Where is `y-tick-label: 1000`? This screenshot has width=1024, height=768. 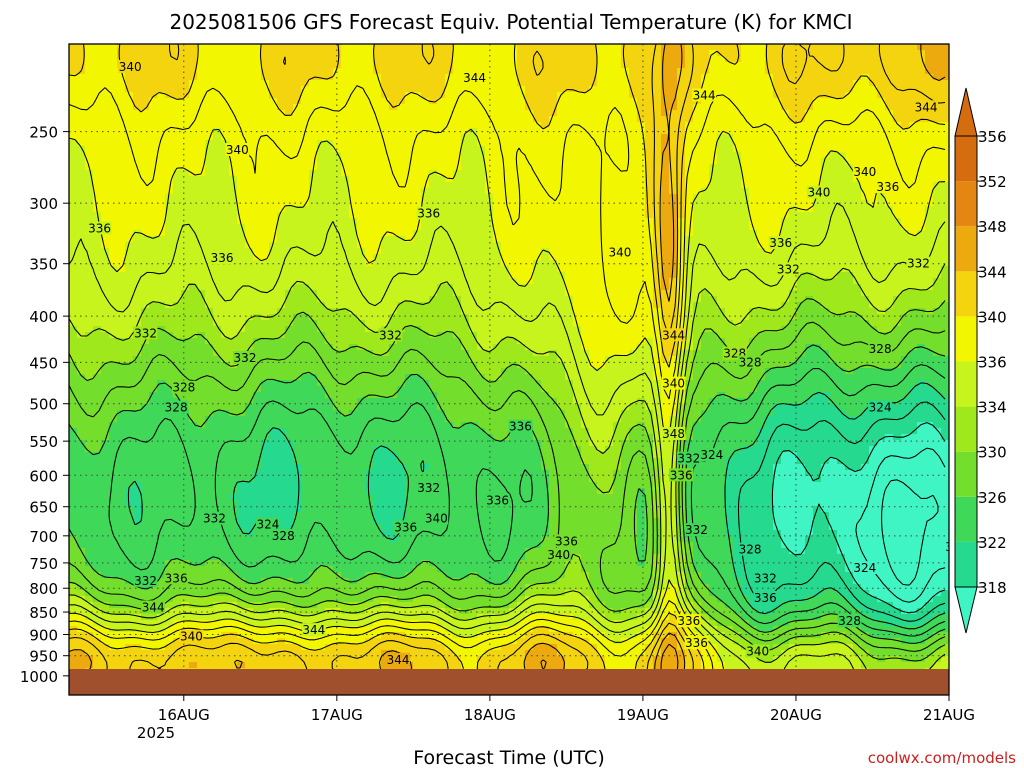 y-tick-label: 1000 is located at coordinates (39, 677).